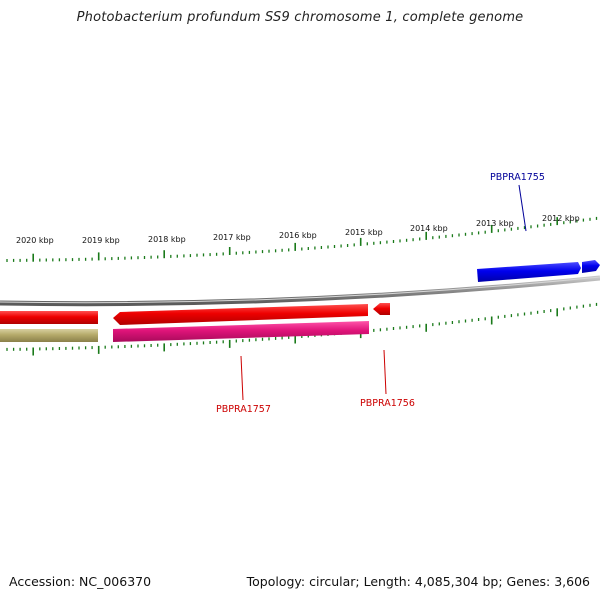 The height and width of the screenshot is (600, 600). I want to click on kbp-label-2015: 2015 kbp, so click(364, 232).